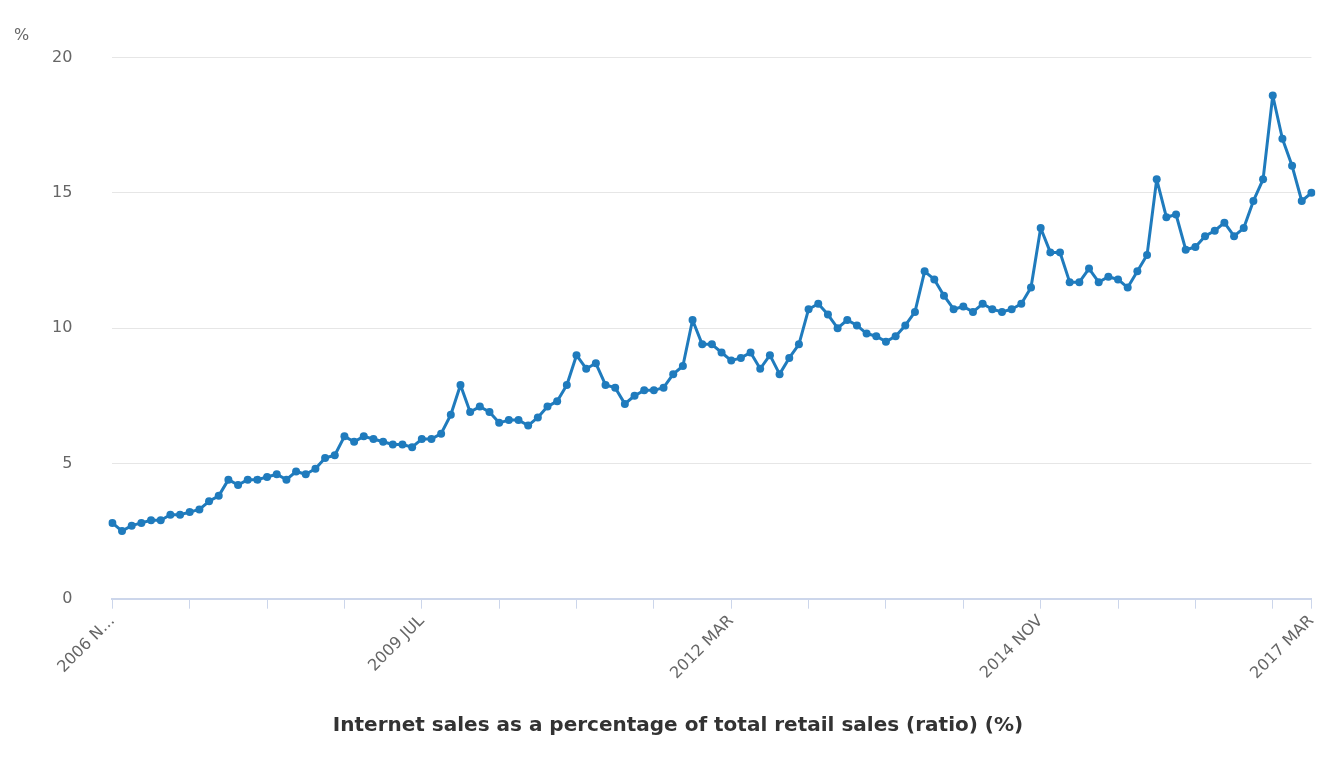 The height and width of the screenshot is (766, 1338). Describe the element at coordinates (62, 56) in the screenshot. I see `y-tick-label: 20` at that location.